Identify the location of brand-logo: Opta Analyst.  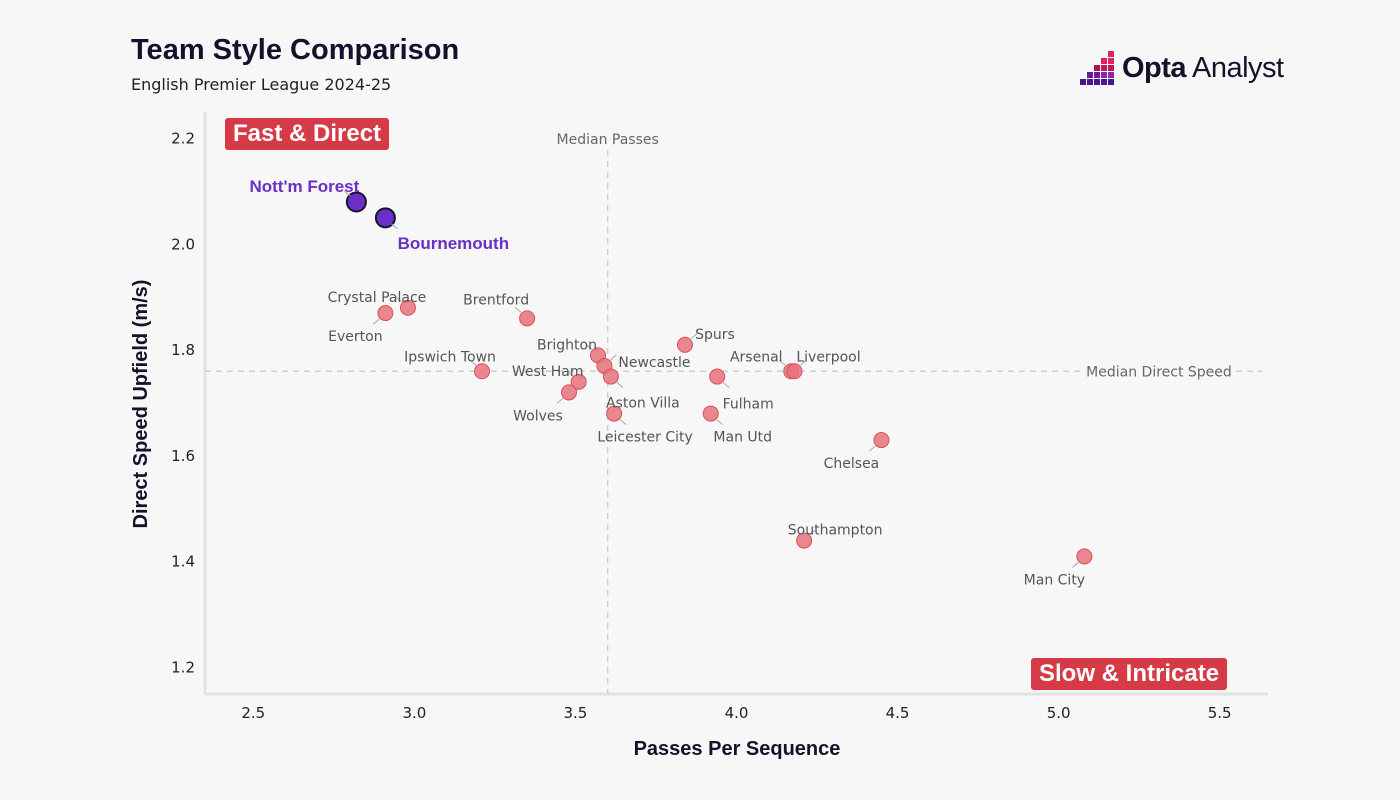
(1182, 68).